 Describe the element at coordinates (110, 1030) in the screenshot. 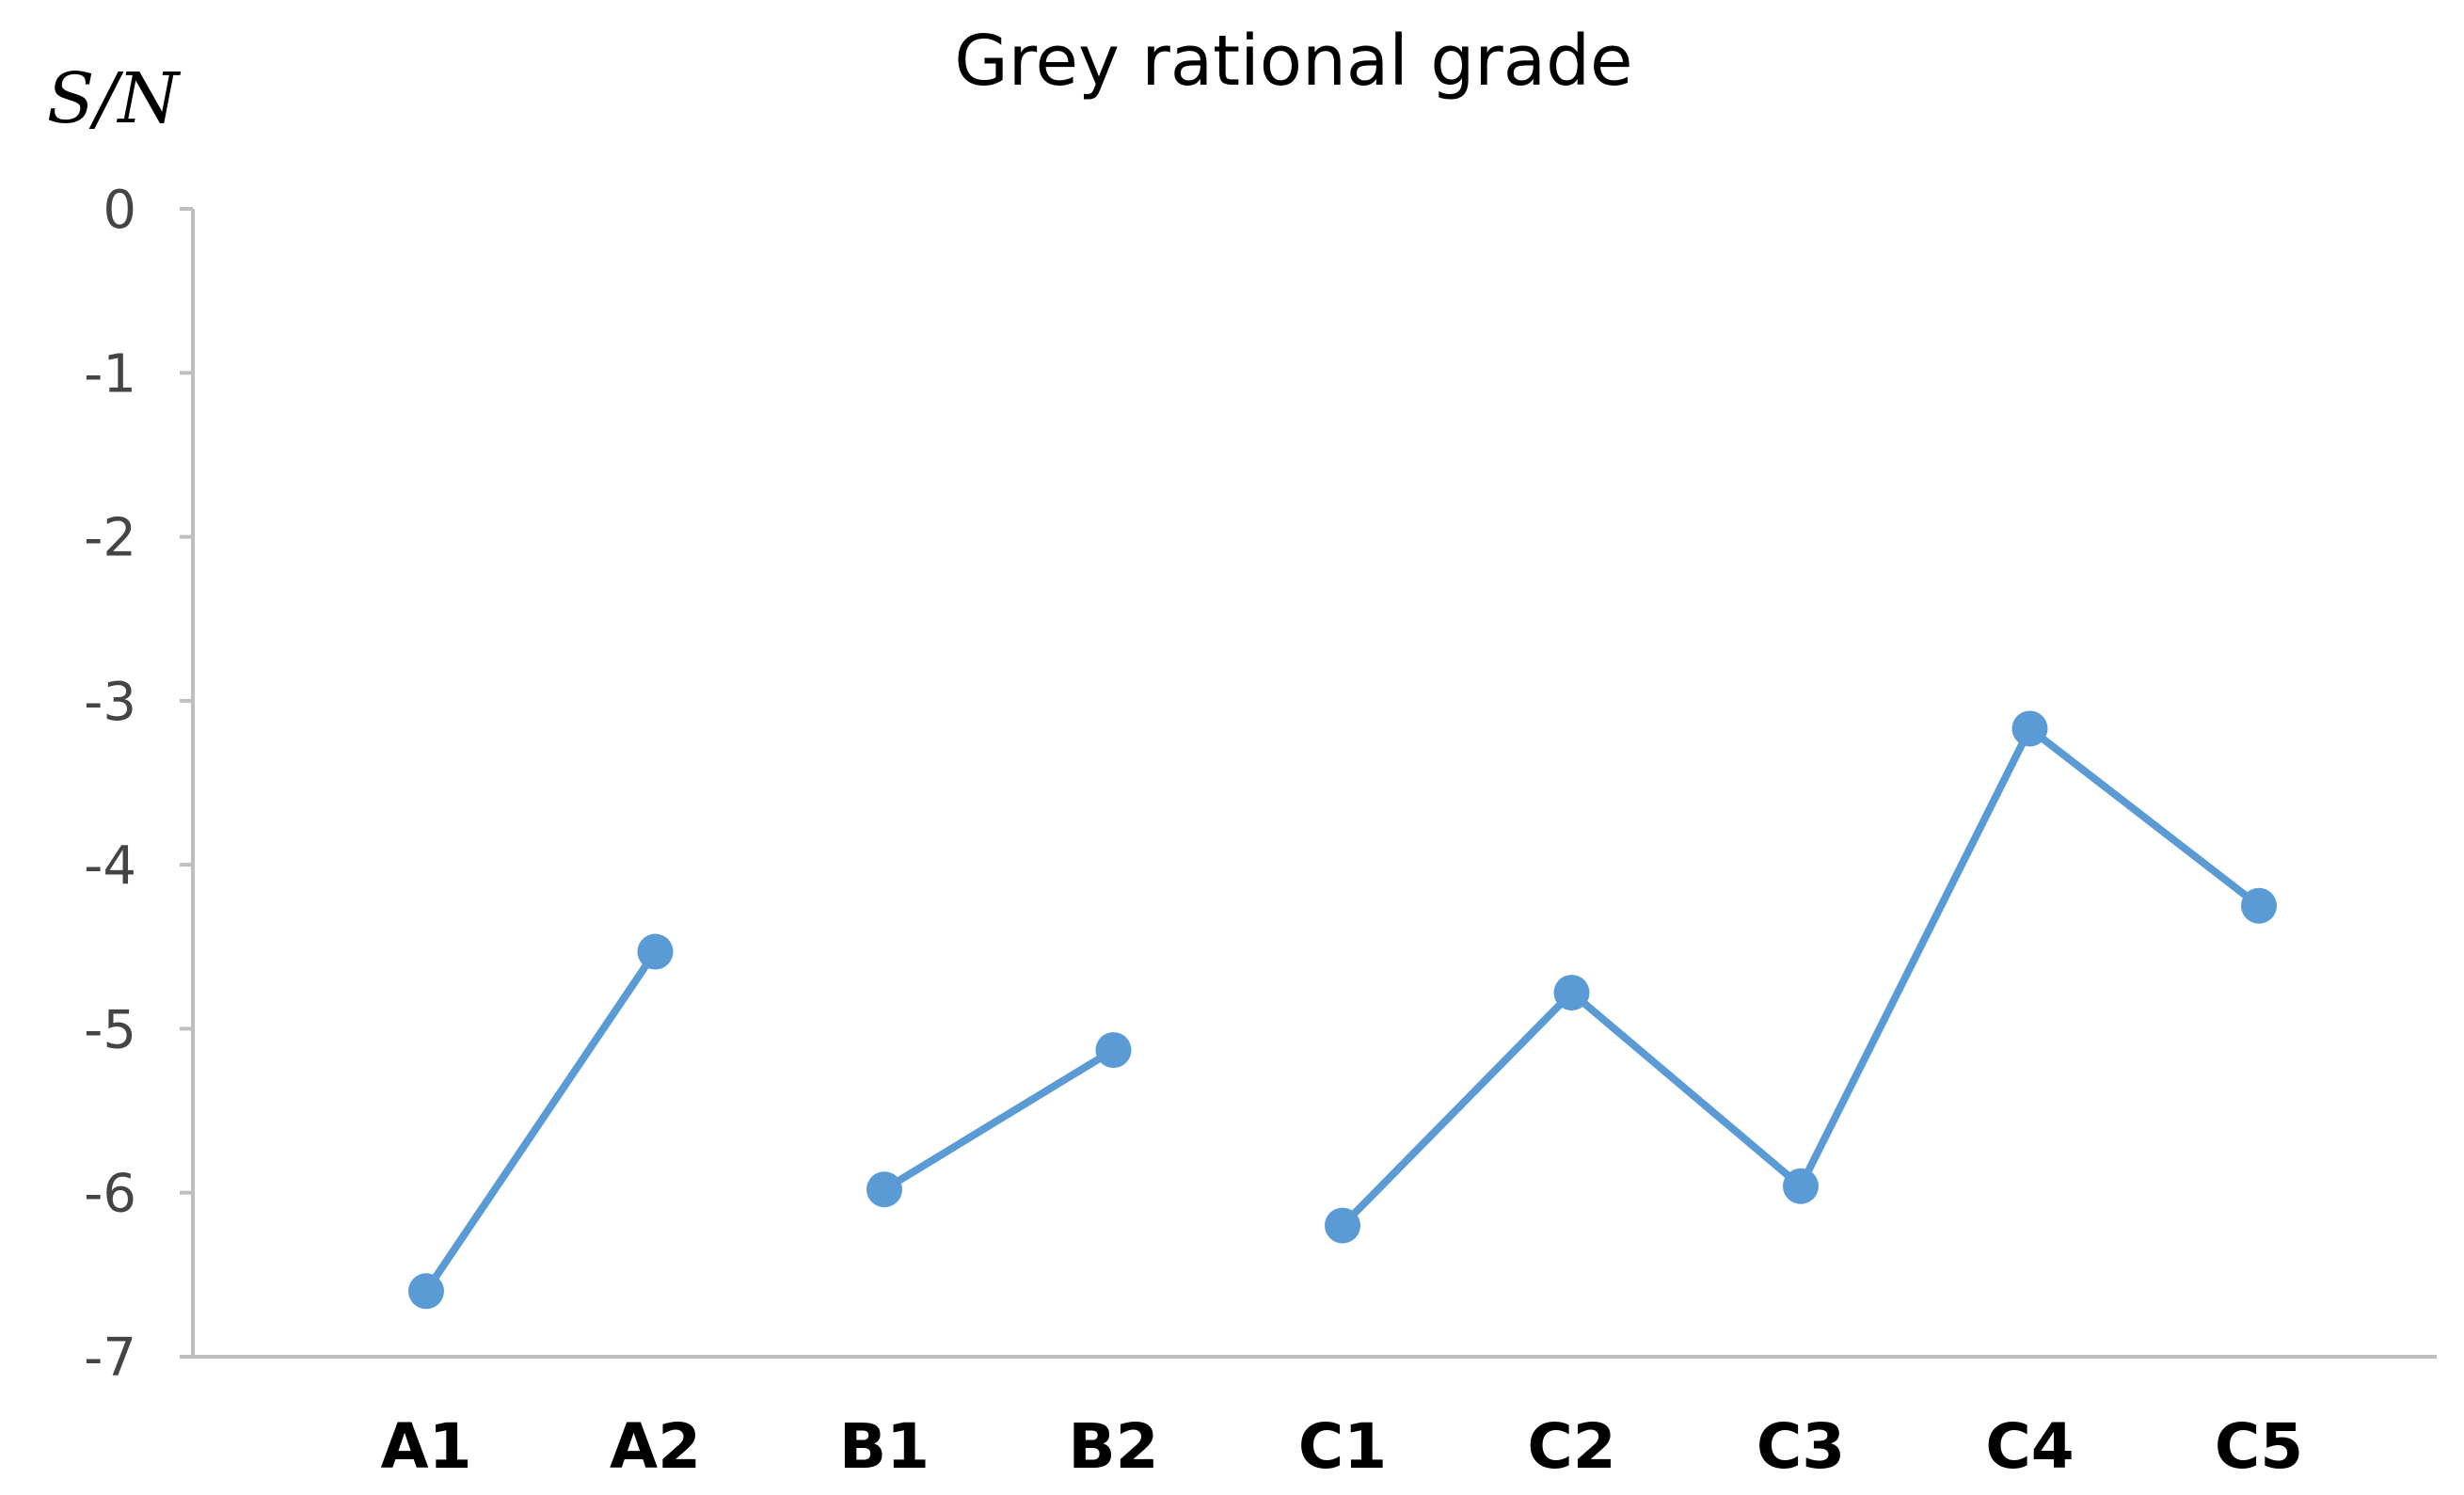

I see `y-tick-label: -5` at that location.